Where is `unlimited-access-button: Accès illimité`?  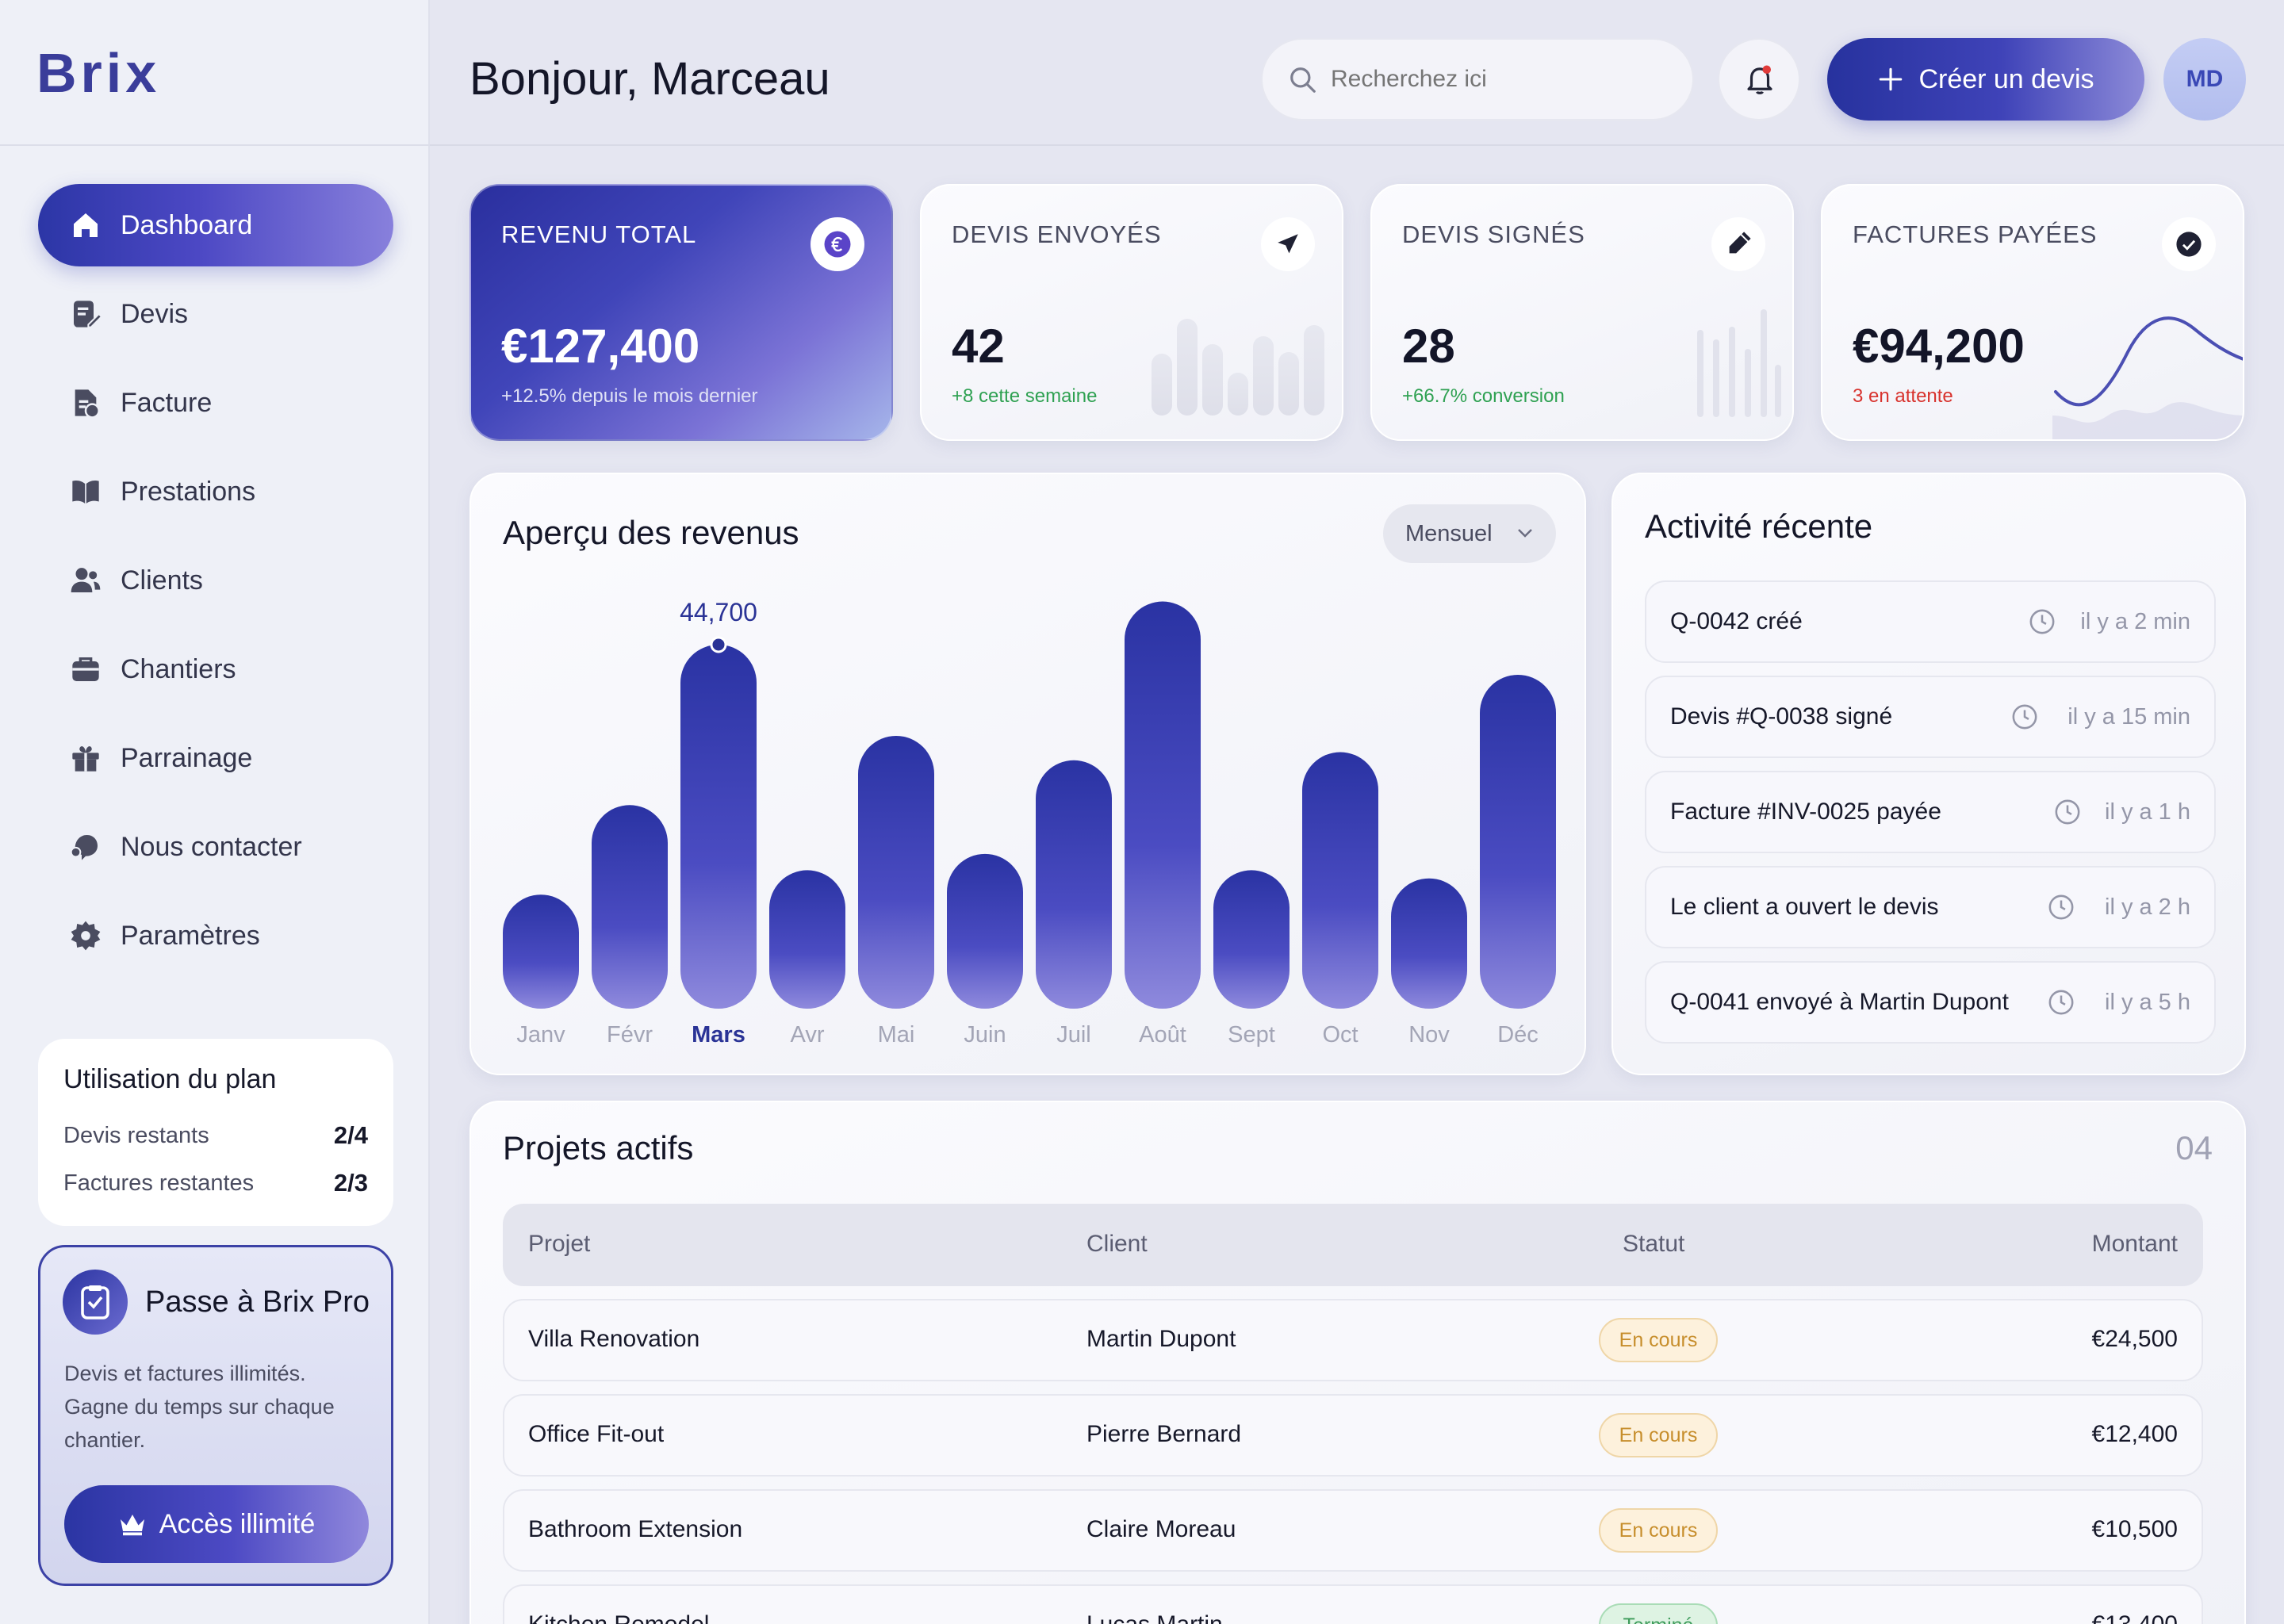 unlimited-access-button: Accès illimité is located at coordinates (216, 1524).